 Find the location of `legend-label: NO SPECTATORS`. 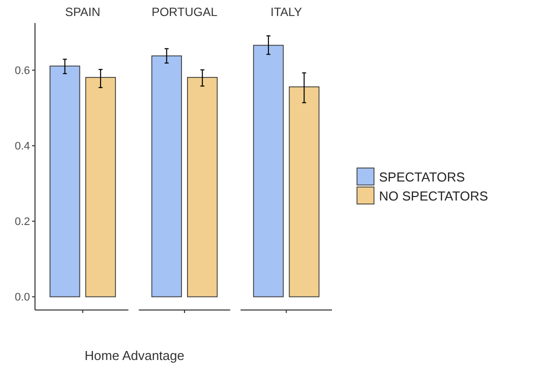

legend-label: NO SPECTATORS is located at coordinates (433, 196).